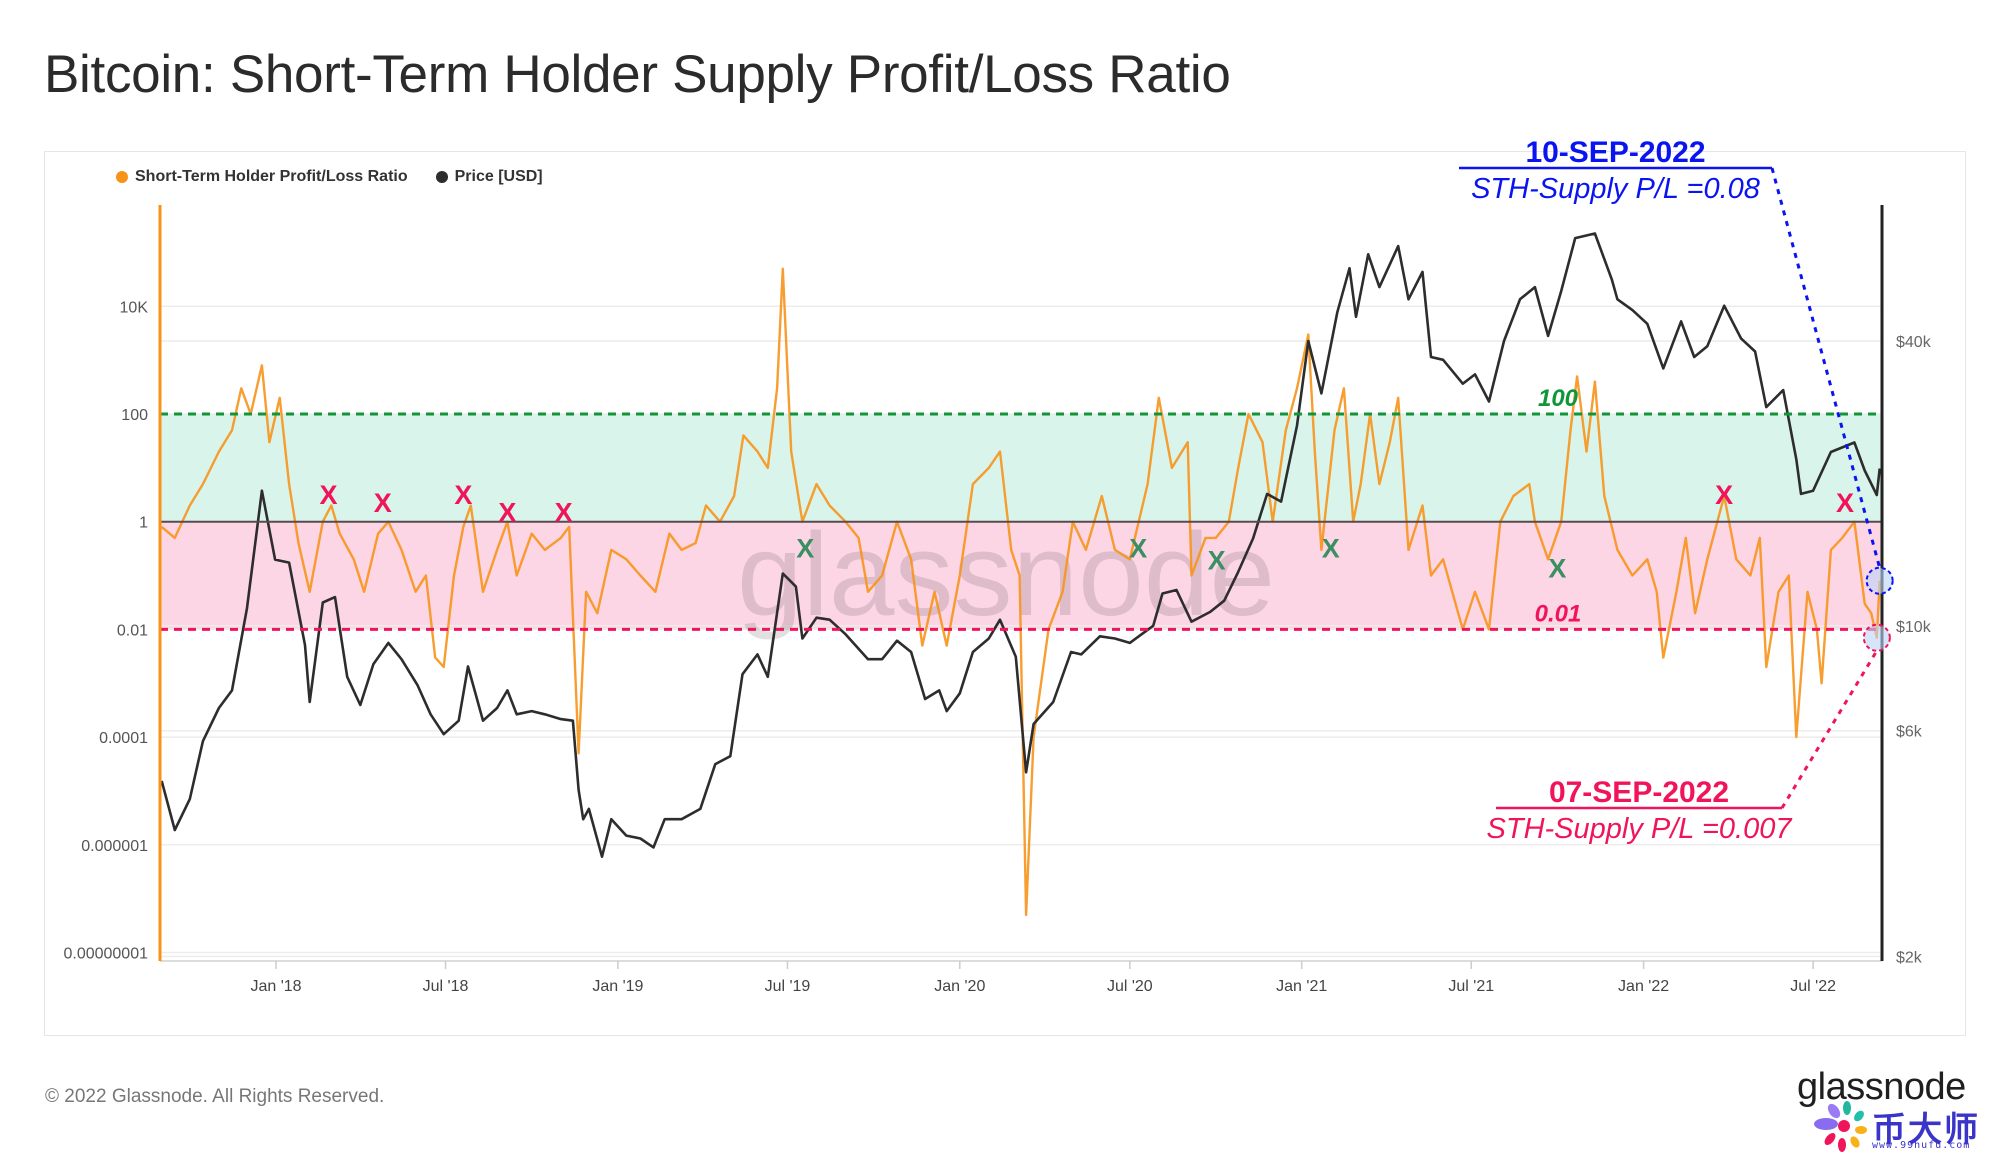 This screenshot has height=1152, width=2000. What do you see at coordinates (105, 954) in the screenshot?
I see `y-left-tick-label: 0.00000001` at bounding box center [105, 954].